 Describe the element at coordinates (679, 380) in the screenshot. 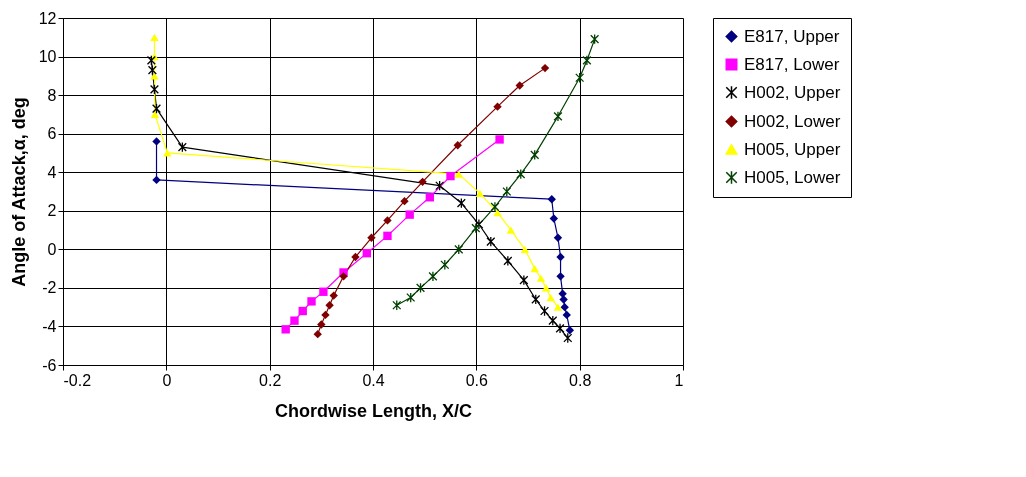

I see `x-tick-label: 1` at that location.